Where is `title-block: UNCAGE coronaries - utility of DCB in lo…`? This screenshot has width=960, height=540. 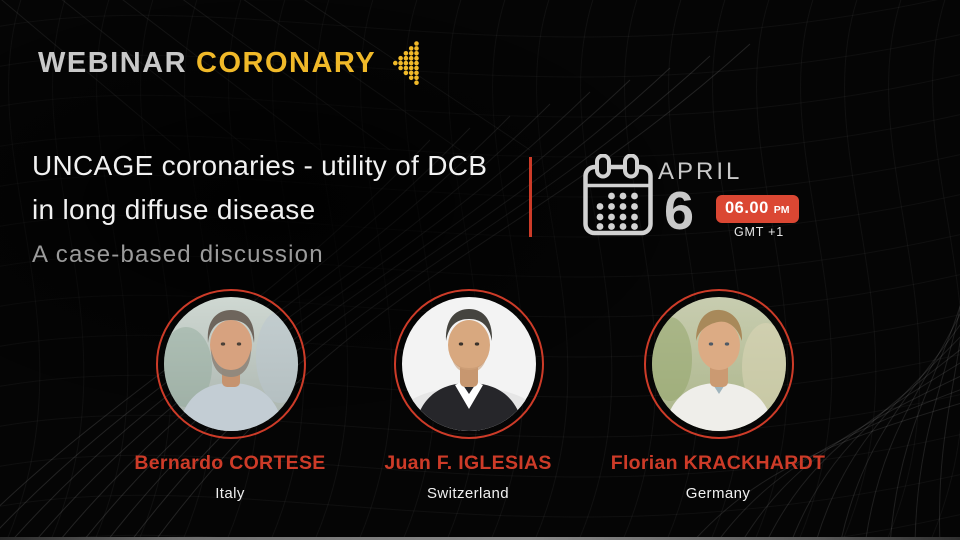 title-block: UNCAGE coronaries - utility of DCB in lo… is located at coordinates (259, 206).